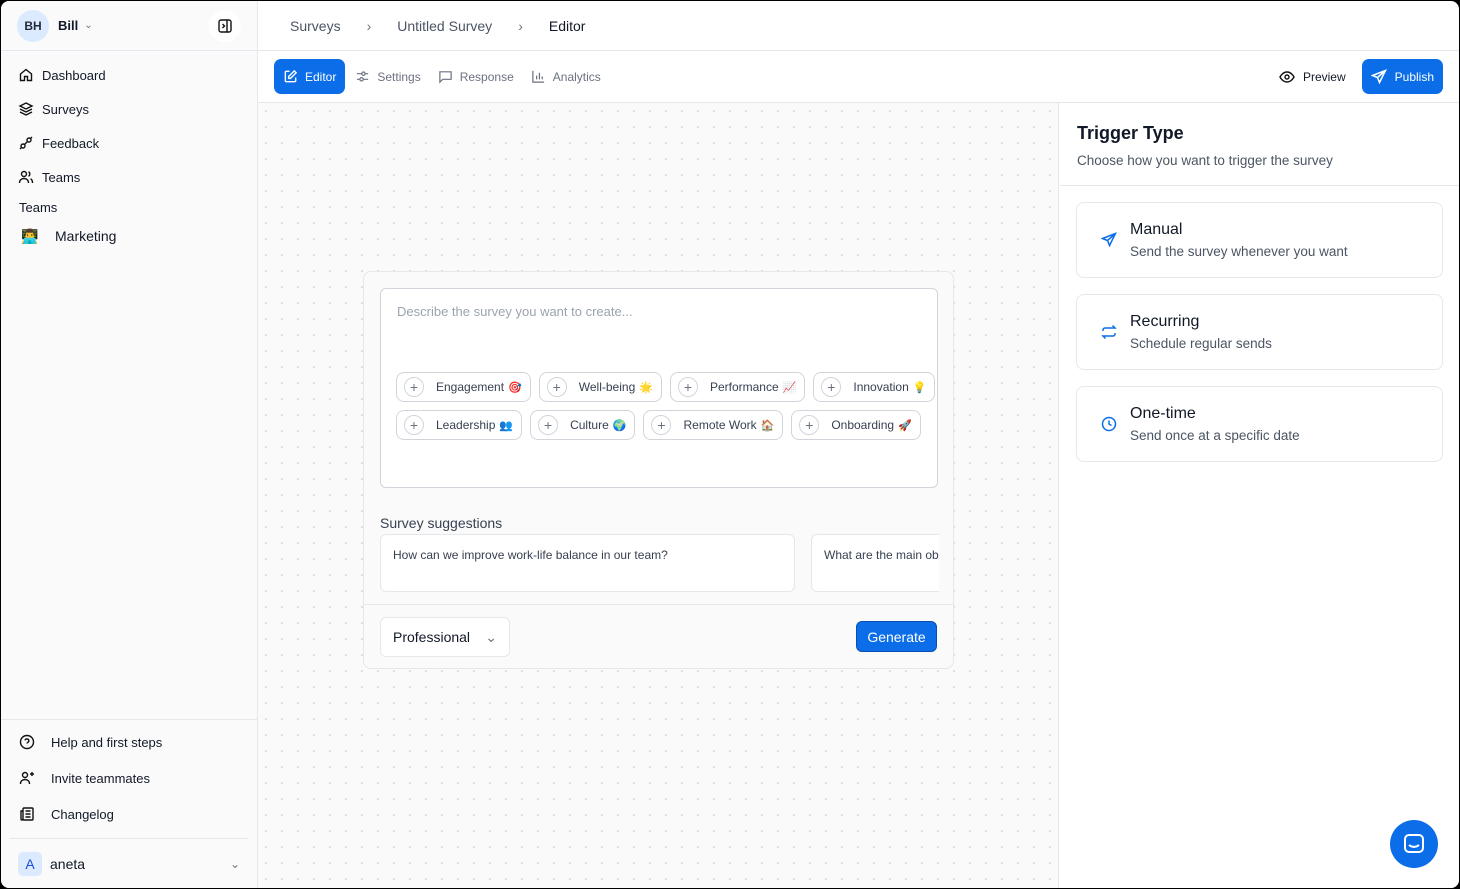 The width and height of the screenshot is (1460, 889). I want to click on trigger-option-one-time: One-time Send once at a specific date, so click(1259, 424).